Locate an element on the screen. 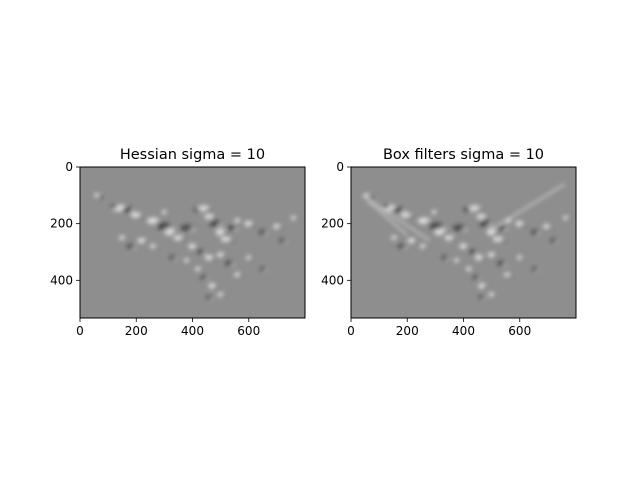 The width and height of the screenshot is (640, 480). image-background is located at coordinates (463, 242).